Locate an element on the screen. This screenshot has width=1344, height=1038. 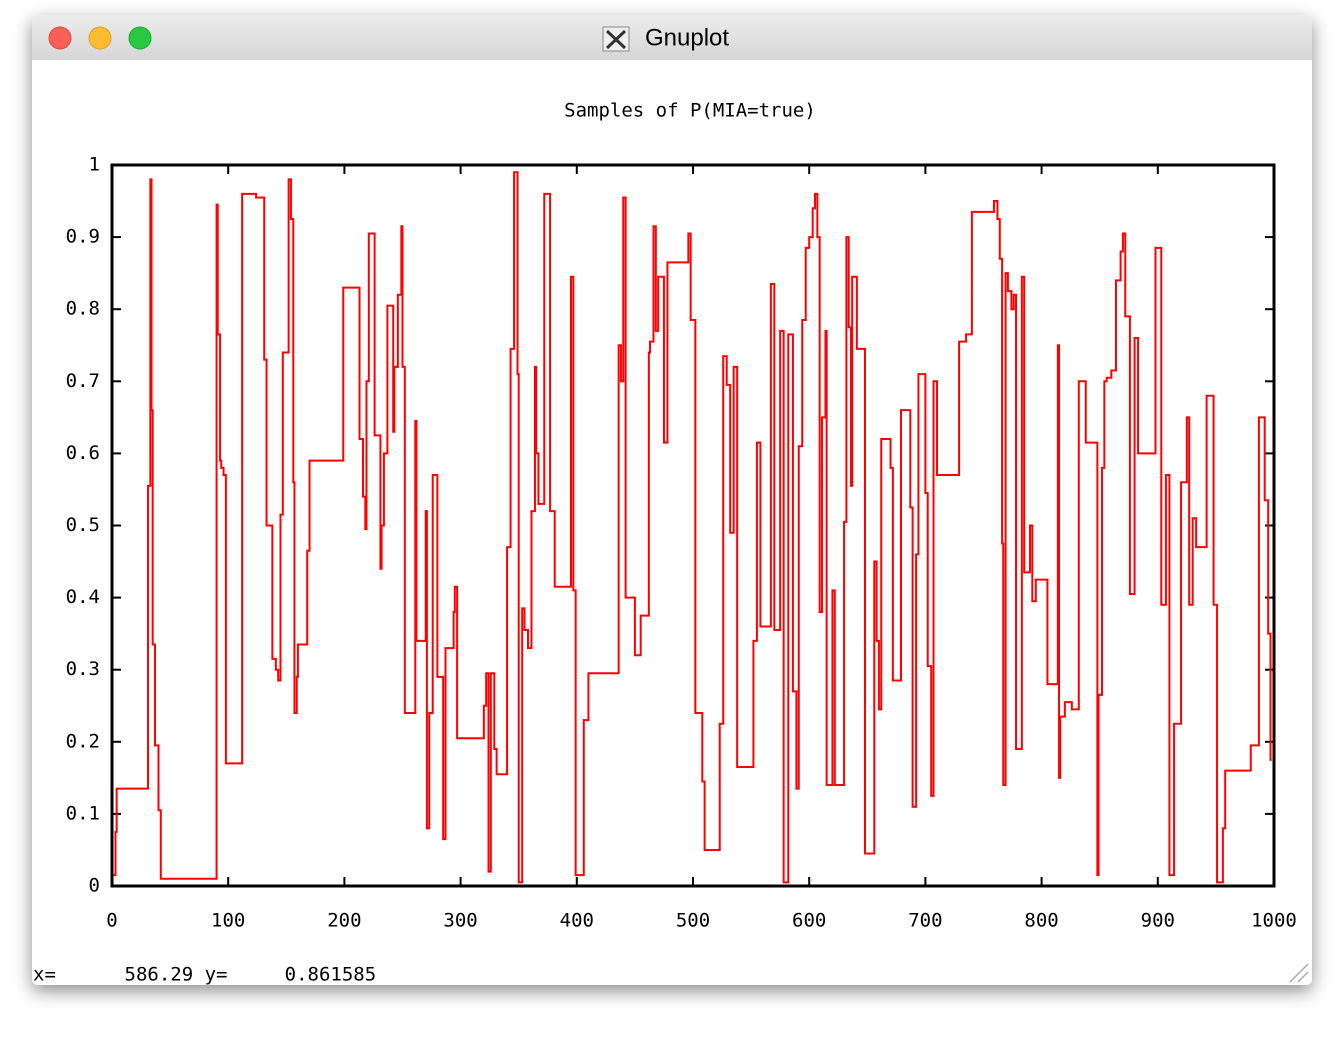
status-bar: x= 586.29 y= 0.861585 is located at coordinates (204, 975).